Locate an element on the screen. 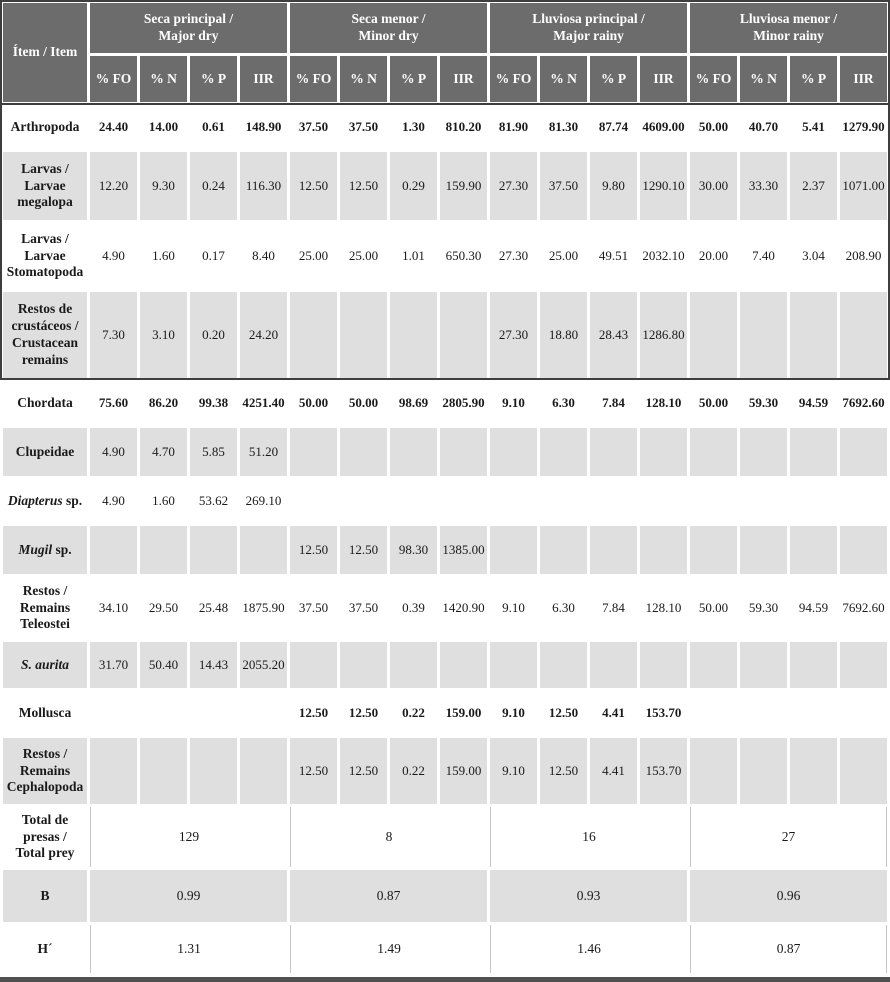 This screenshot has width=890, height=982. season-group-header: Seca principal / Major dry is located at coordinates (189, 28).